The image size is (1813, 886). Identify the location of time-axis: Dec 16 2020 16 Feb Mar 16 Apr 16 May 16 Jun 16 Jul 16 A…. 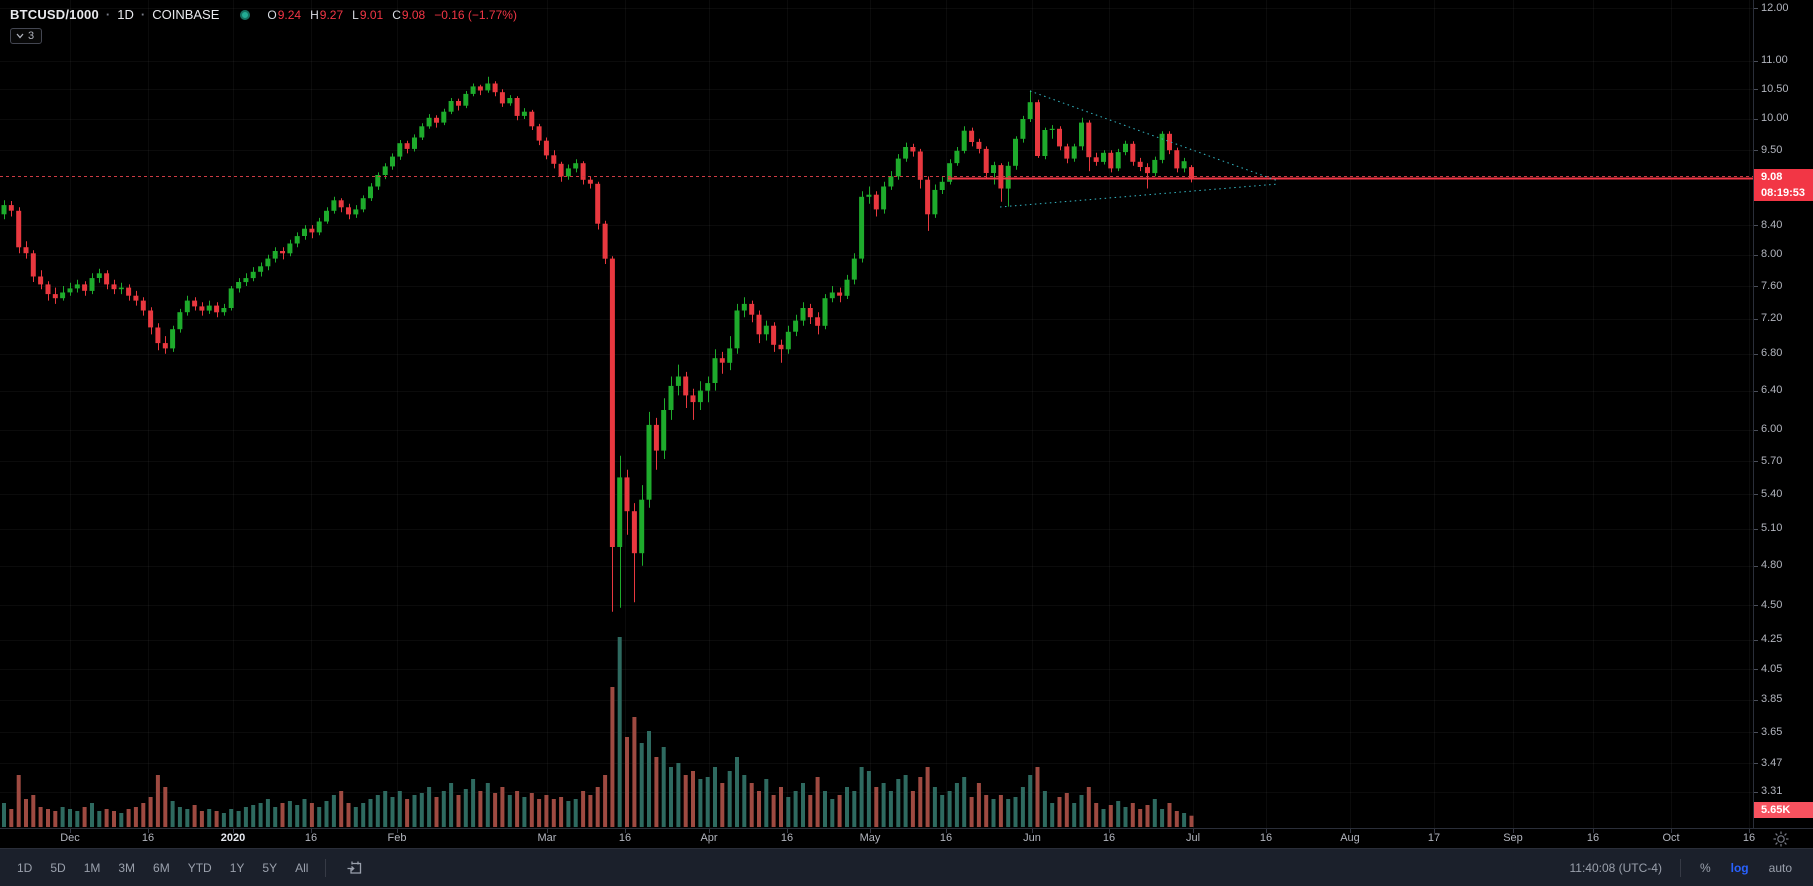
(906, 838).